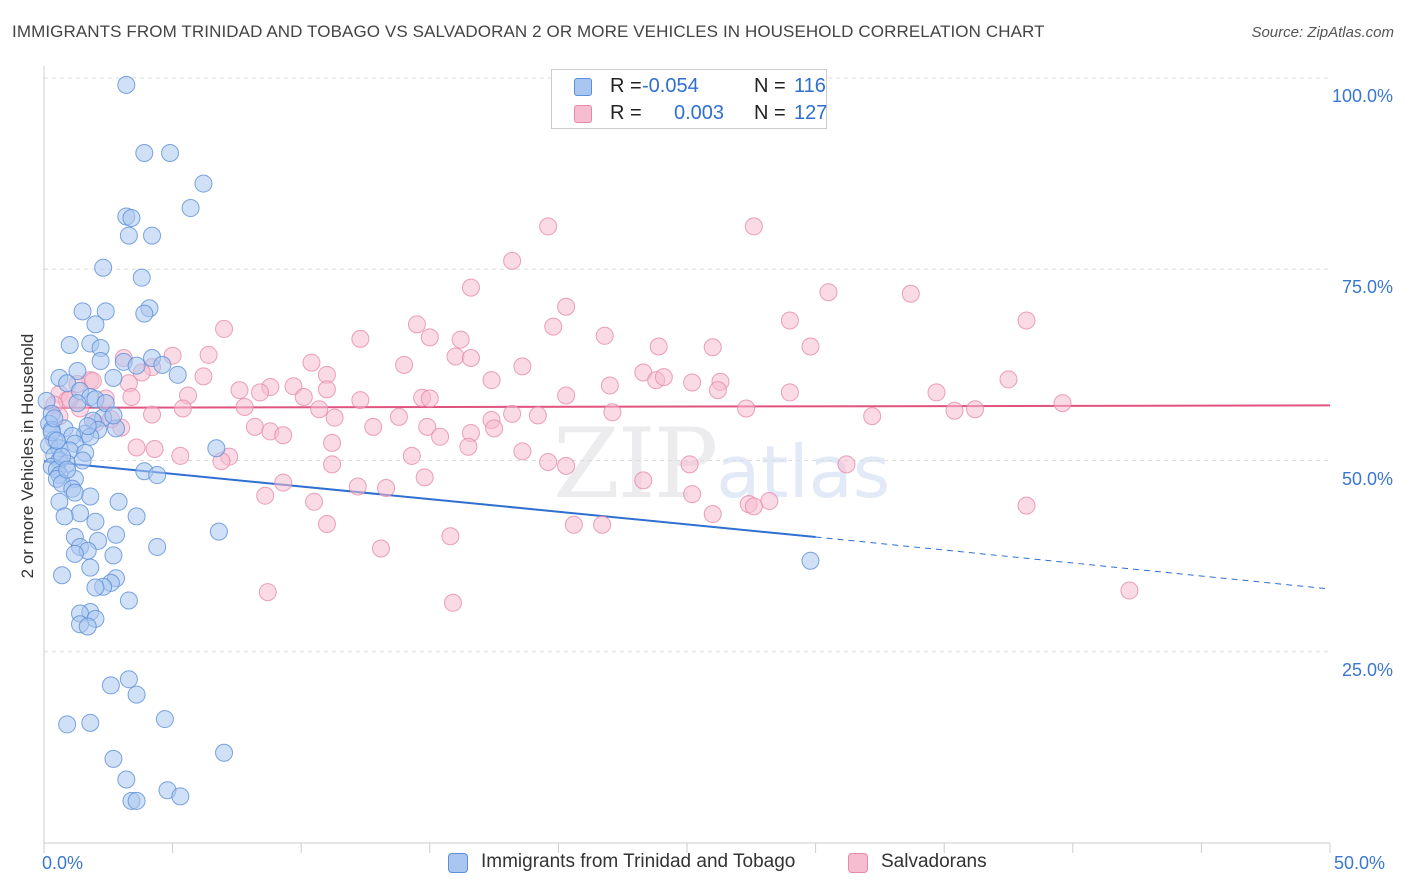  I want to click on x-tick-label-max: 50.0%, so click(1360, 863).